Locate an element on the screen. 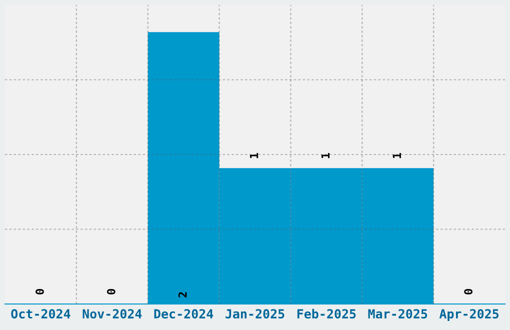  x-tick-label: Feb-2025 is located at coordinates (326, 313).